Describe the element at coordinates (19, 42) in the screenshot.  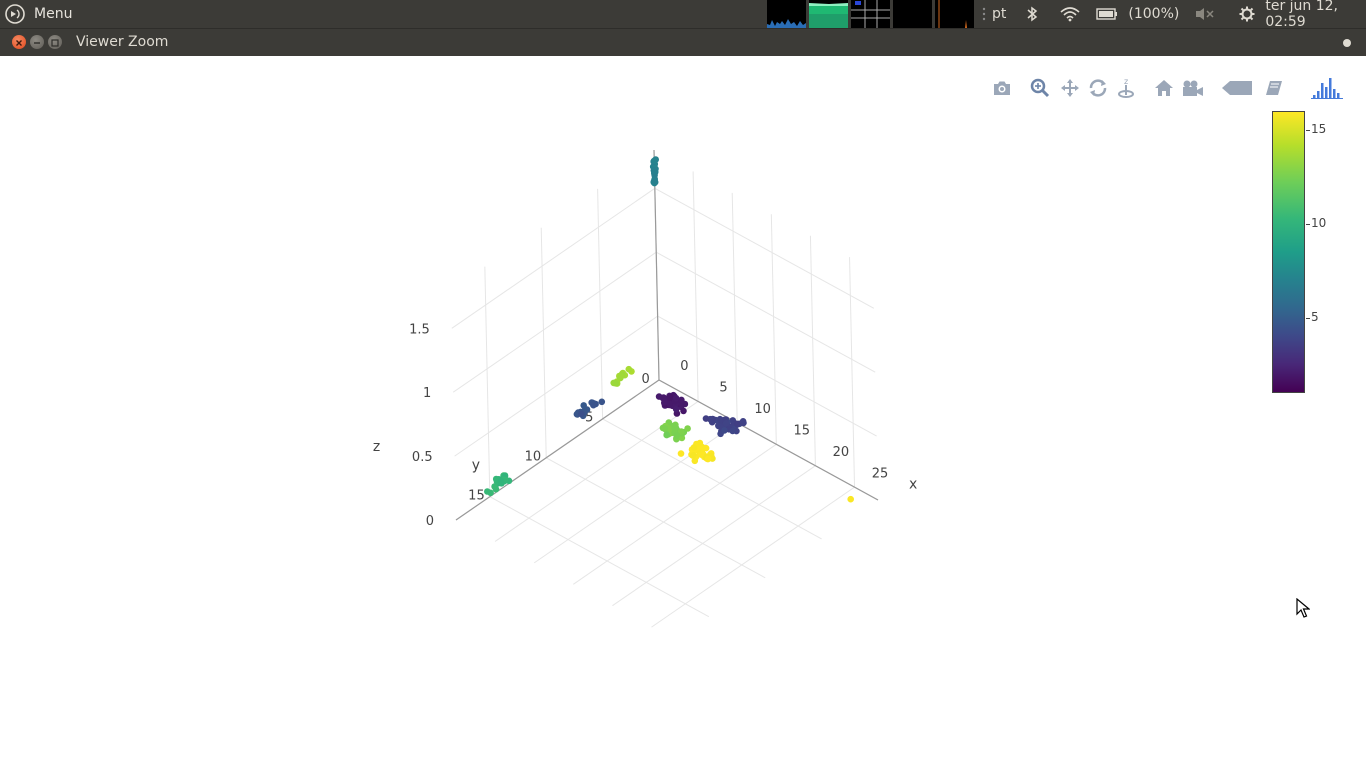
I see `close-window-button` at that location.